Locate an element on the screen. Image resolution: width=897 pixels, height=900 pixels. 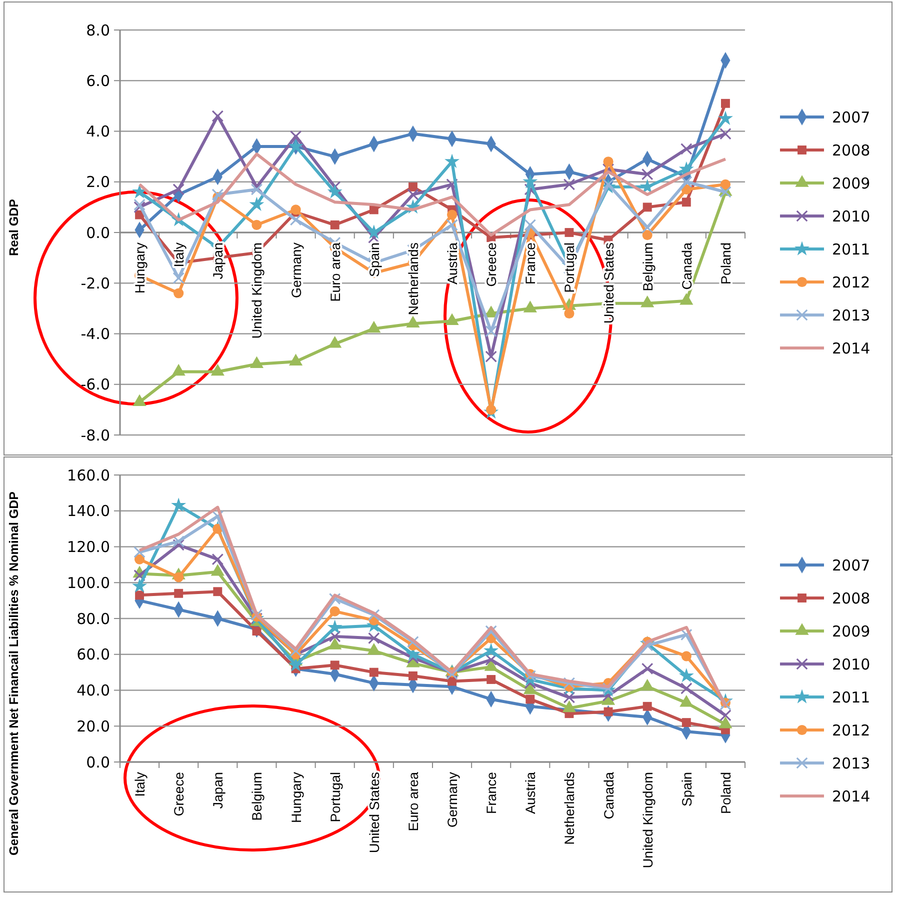
y-tick-label: 80.0 is located at coordinates (93, 619).